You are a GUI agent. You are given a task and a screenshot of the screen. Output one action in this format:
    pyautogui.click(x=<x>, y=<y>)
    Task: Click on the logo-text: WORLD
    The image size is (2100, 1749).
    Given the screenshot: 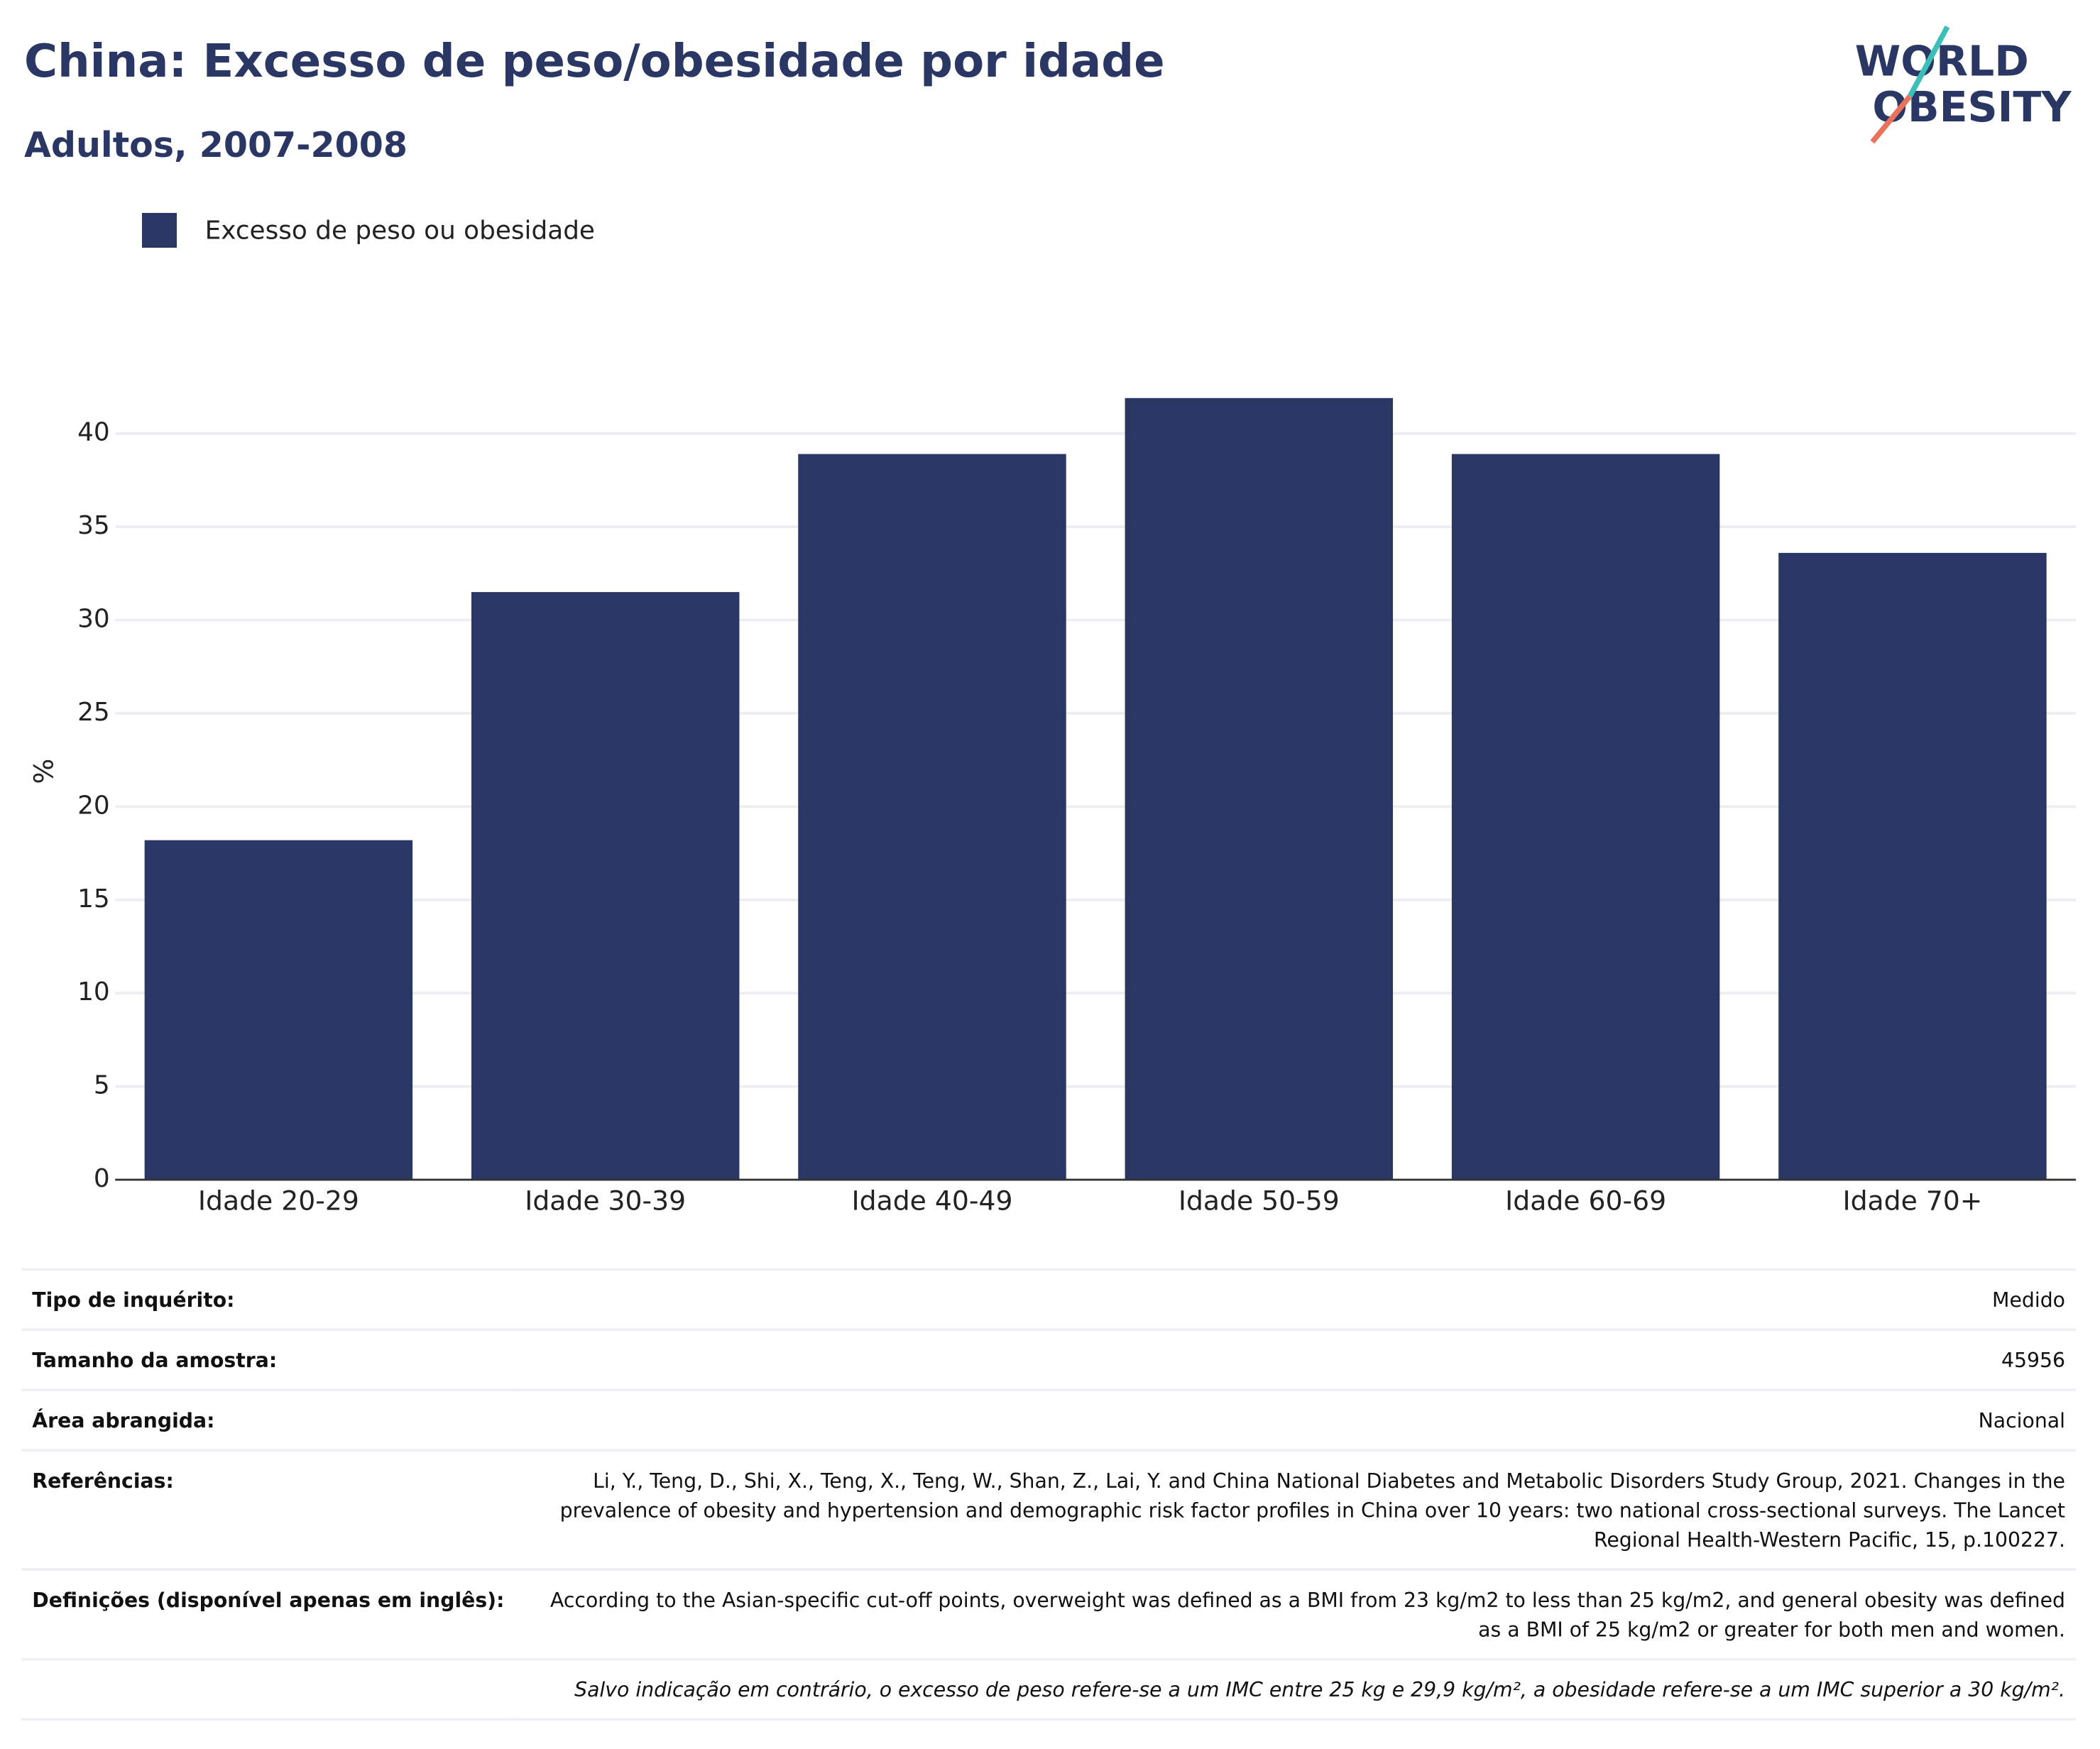 What is the action you would take?
    pyautogui.click(x=1942, y=62)
    